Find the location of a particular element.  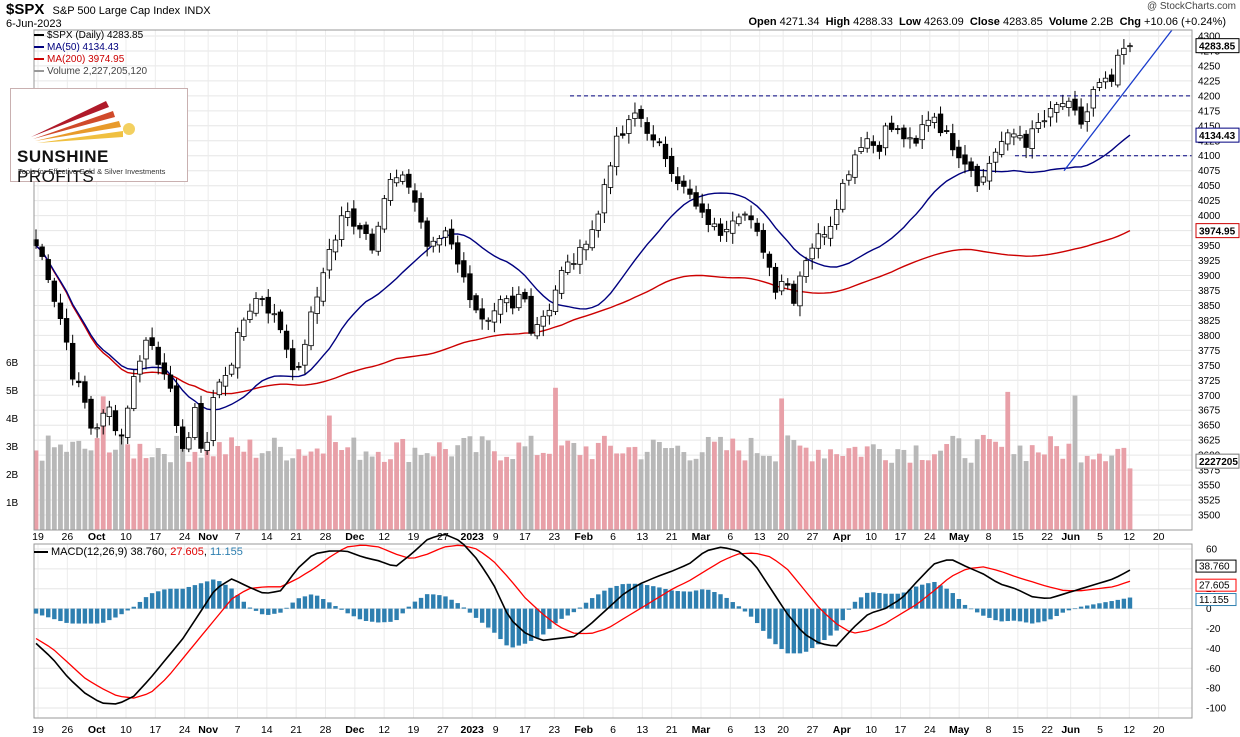

volume-value: 2.2B is located at coordinates (1102, 22).